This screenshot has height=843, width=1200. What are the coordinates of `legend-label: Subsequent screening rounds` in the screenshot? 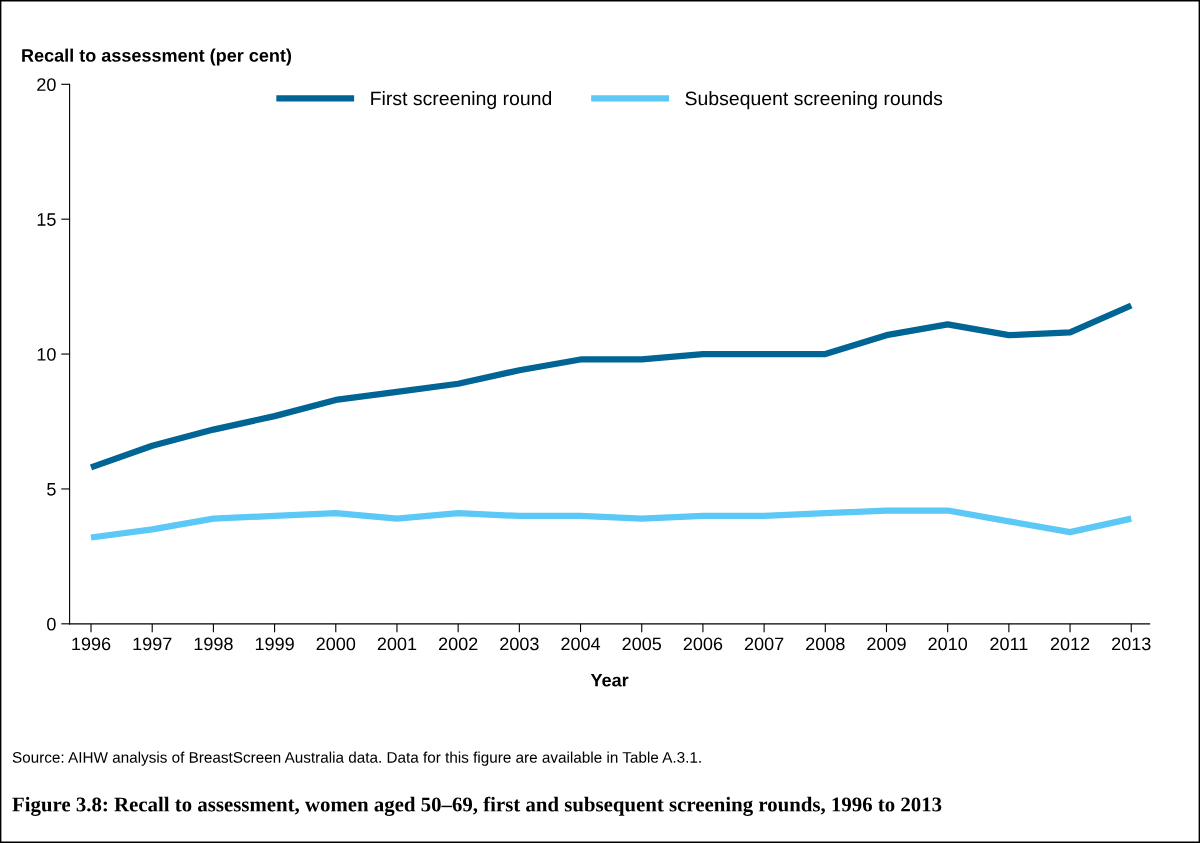 It's located at (814, 100).